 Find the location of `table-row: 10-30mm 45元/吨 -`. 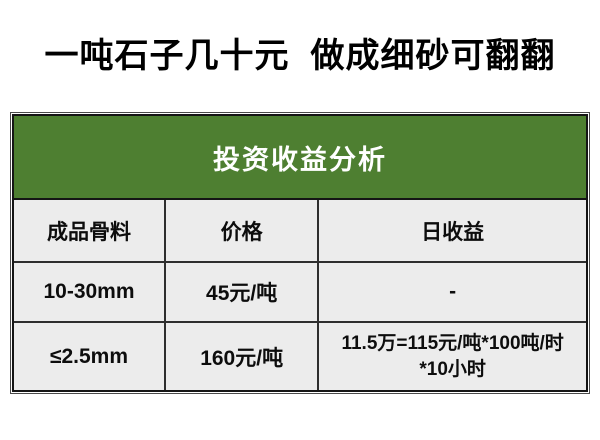

table-row: 10-30mm 45元/吨 - is located at coordinates (300, 292).